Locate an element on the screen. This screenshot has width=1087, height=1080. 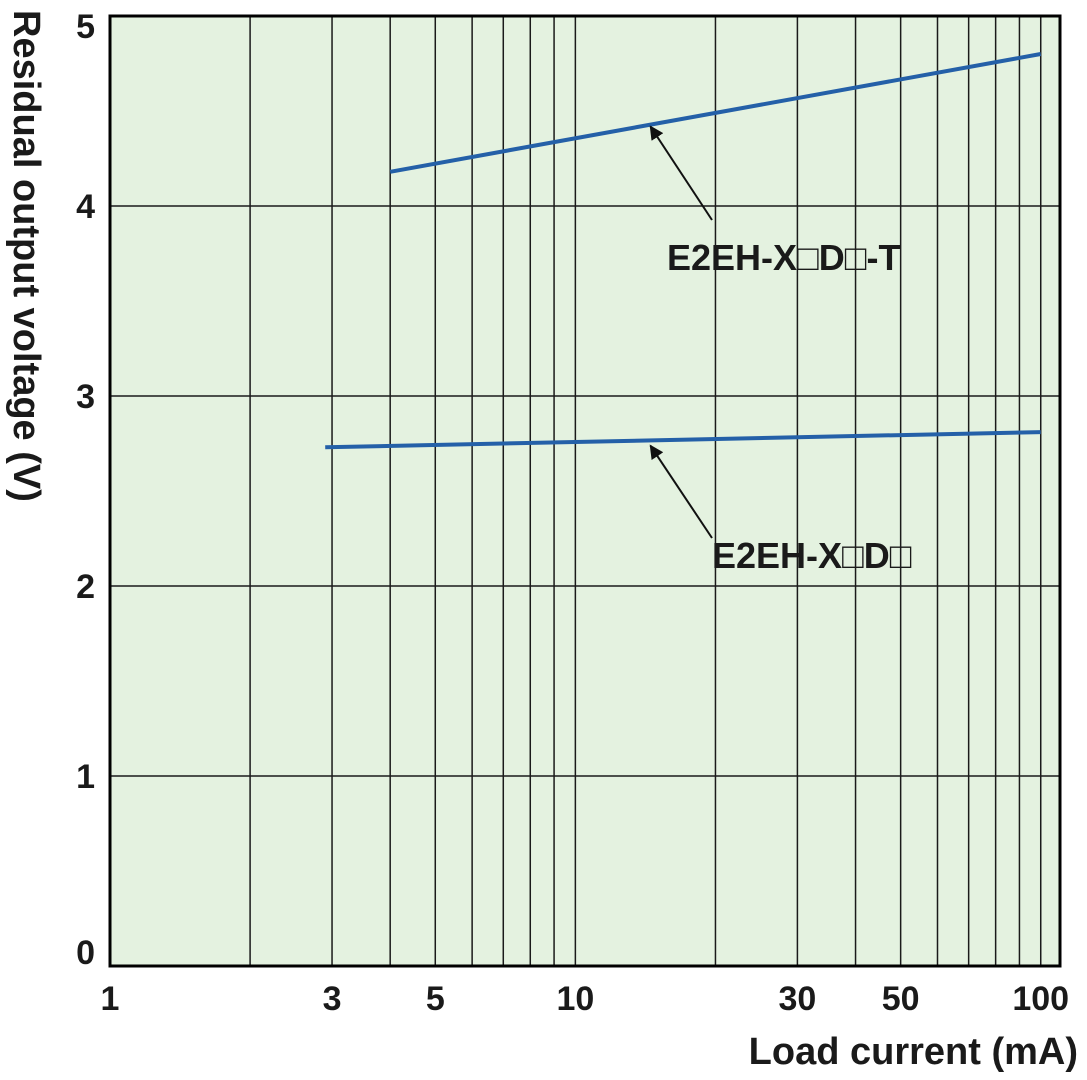
x-tick-label: 100 is located at coordinates (1040, 999).